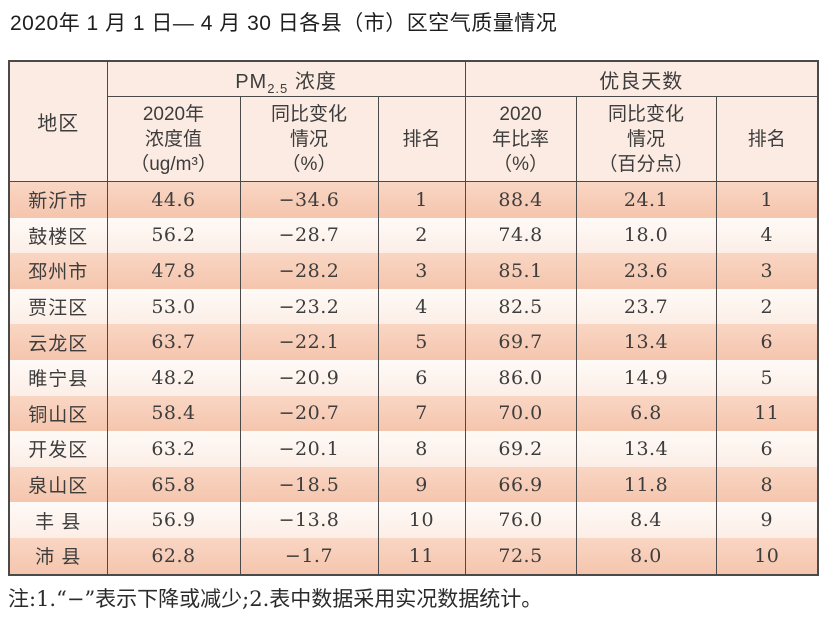 The width and height of the screenshot is (825, 620). Describe the element at coordinates (309, 484) in the screenshot. I see `cell-pm-change: −18.5` at that location.